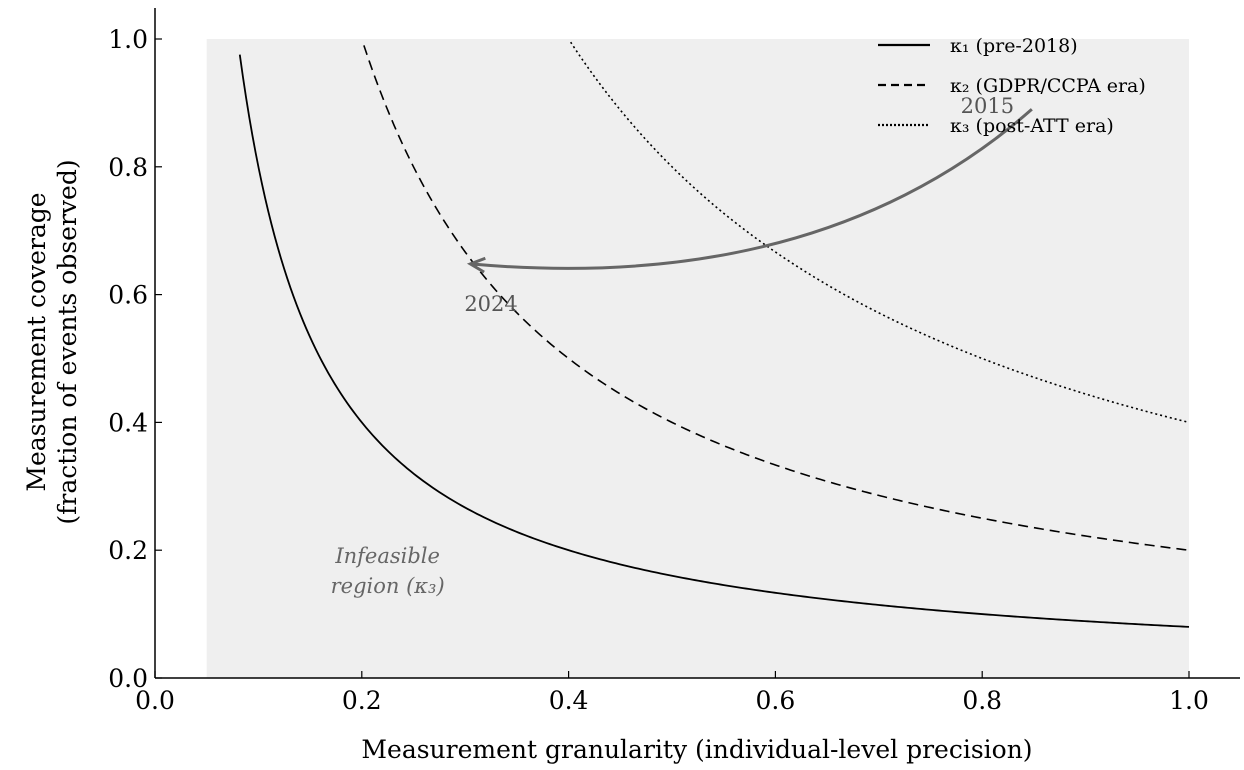  I want to click on x-tick-label: 0.0, so click(155, 700).